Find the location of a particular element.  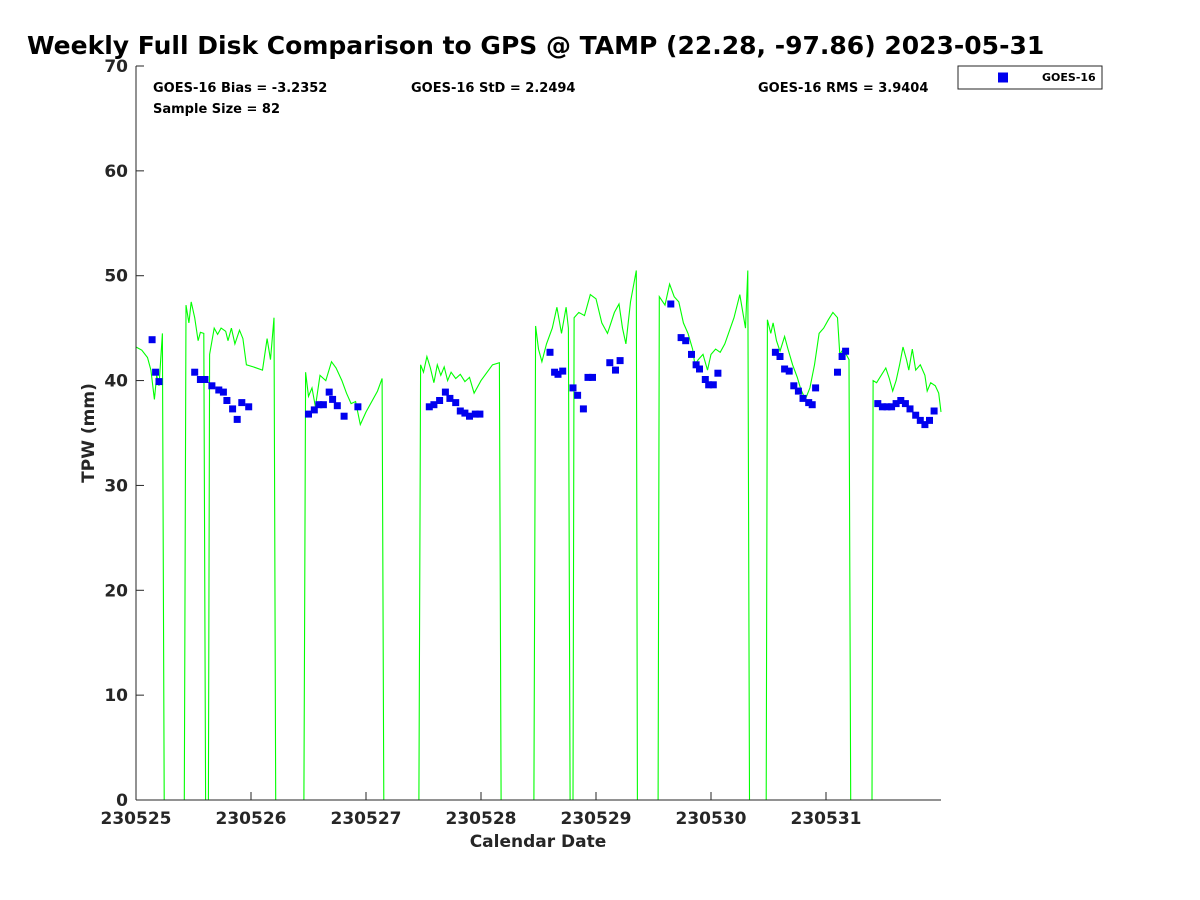

y-tick-label: 60 is located at coordinates (116, 172).